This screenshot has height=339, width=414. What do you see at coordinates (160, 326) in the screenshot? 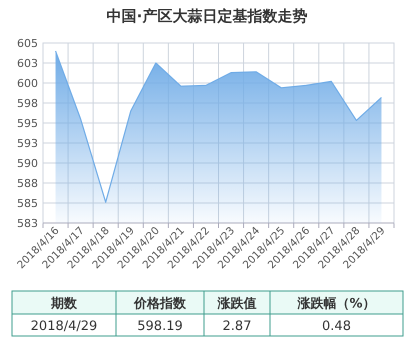
I see `text: 598.19` at bounding box center [160, 326].